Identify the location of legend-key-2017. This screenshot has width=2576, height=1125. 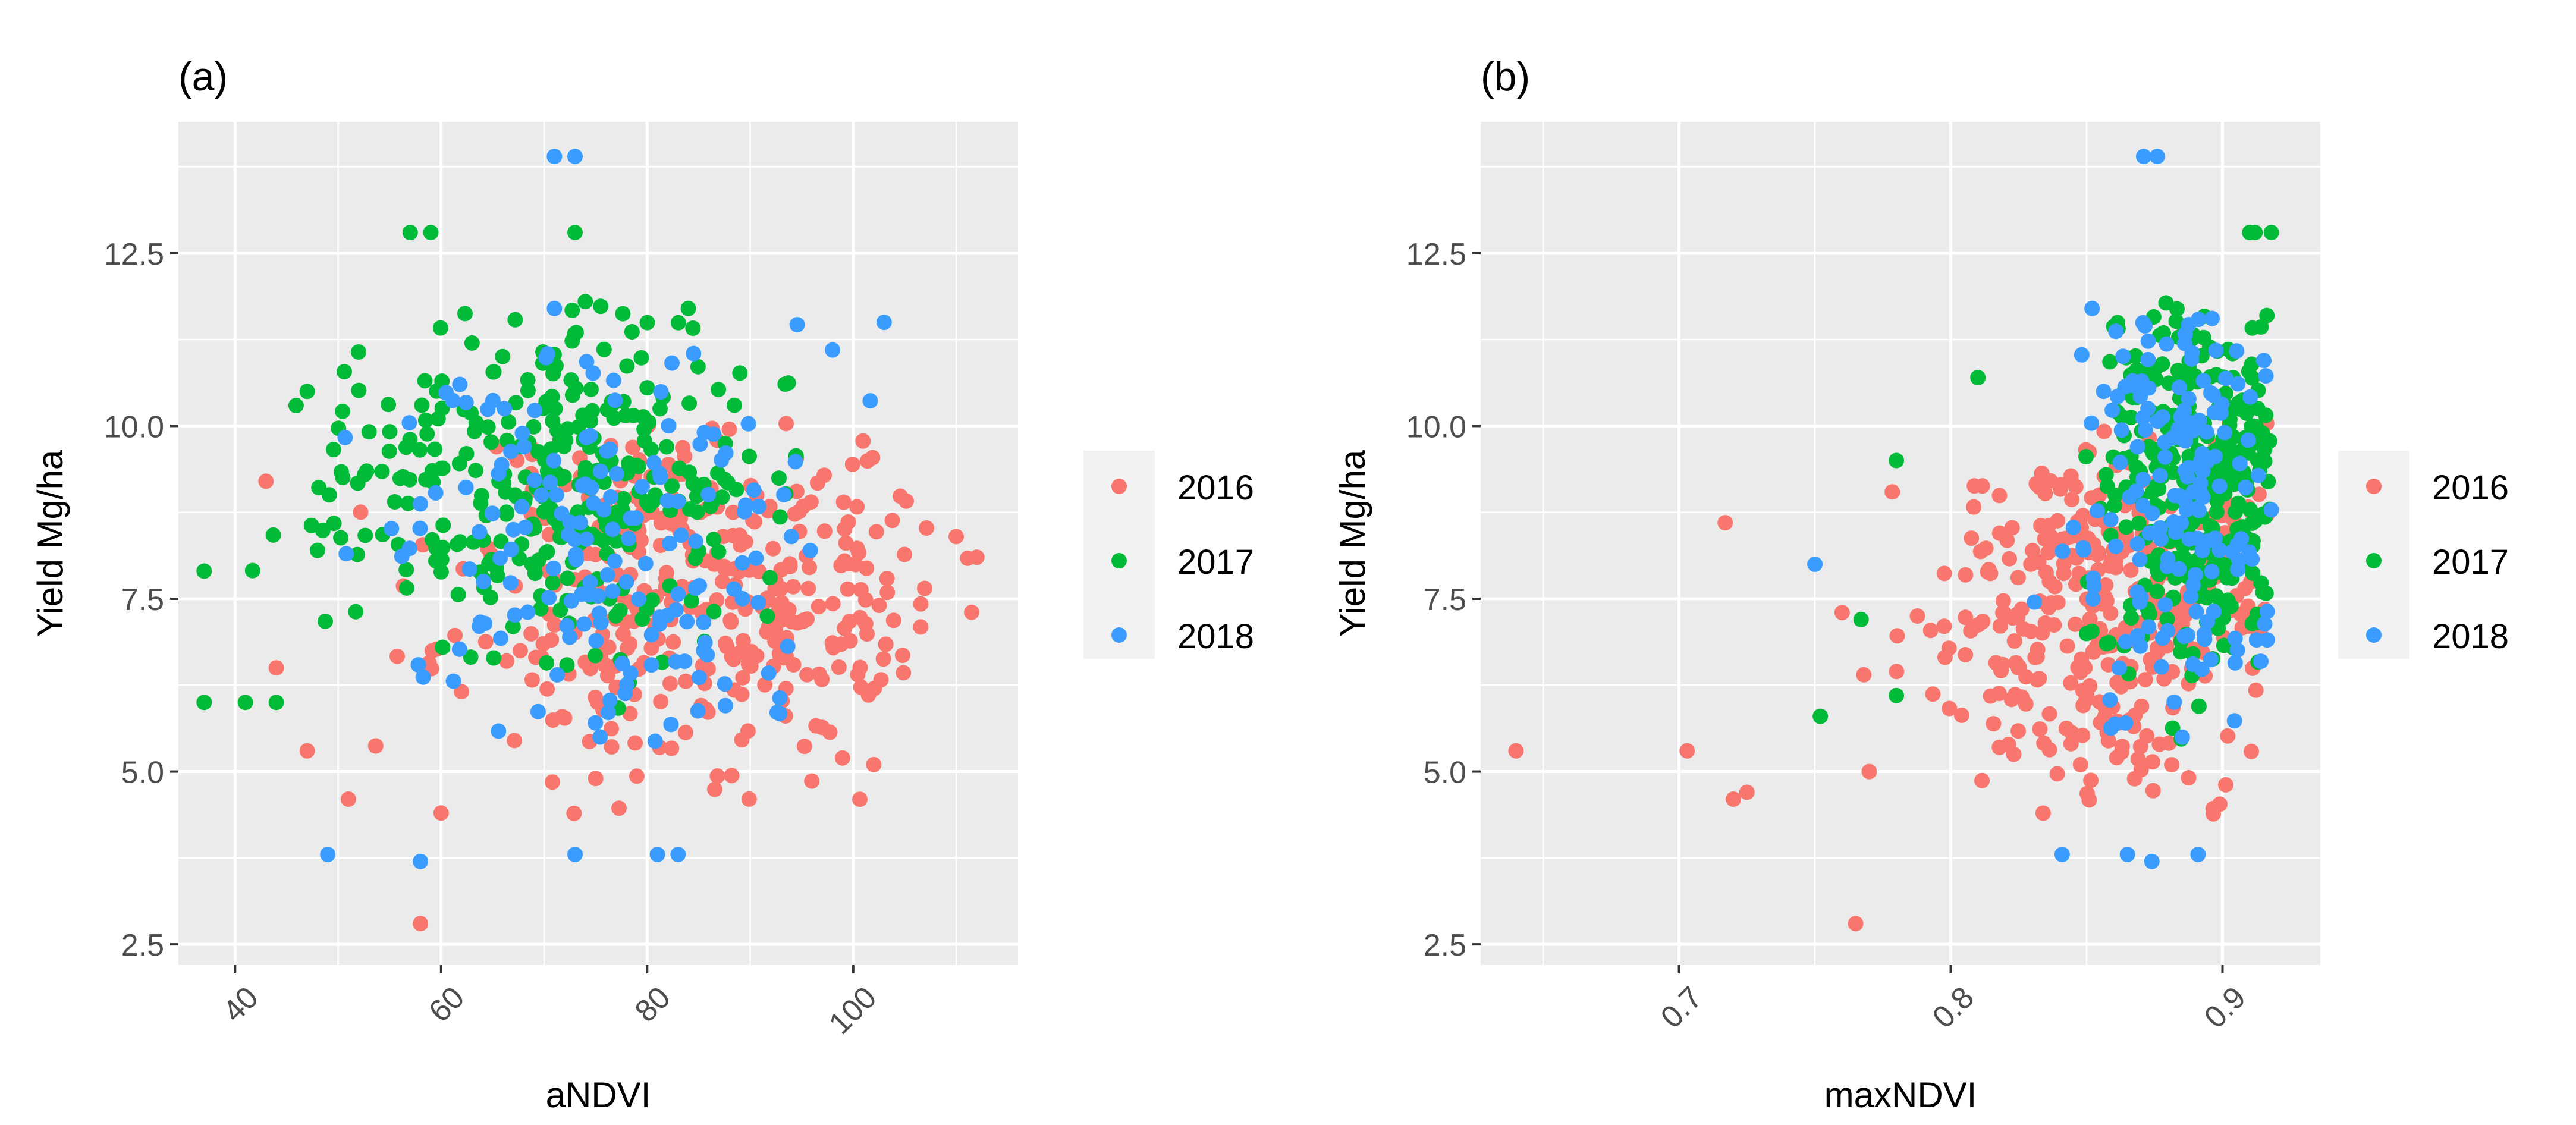
(2374, 560).